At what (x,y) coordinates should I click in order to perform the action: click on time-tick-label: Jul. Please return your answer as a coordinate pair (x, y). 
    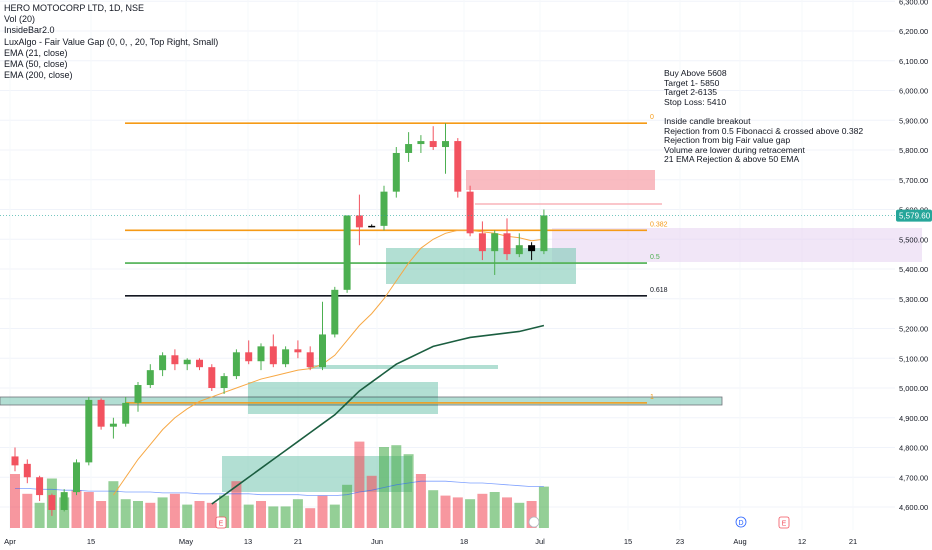
    Looking at the image, I should click on (540, 541).